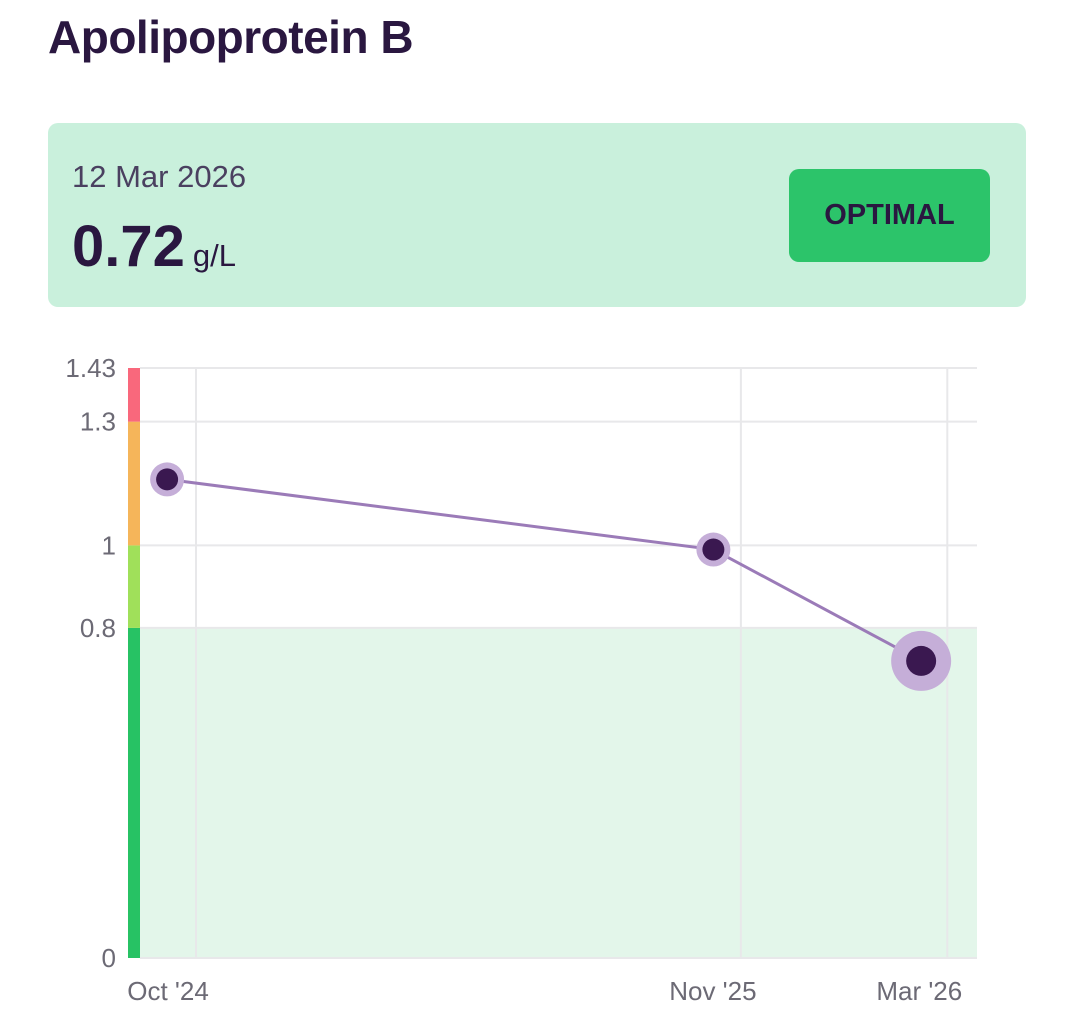 The height and width of the screenshot is (1030, 1073). I want to click on x-tick-label: Mar '26, so click(919, 991).